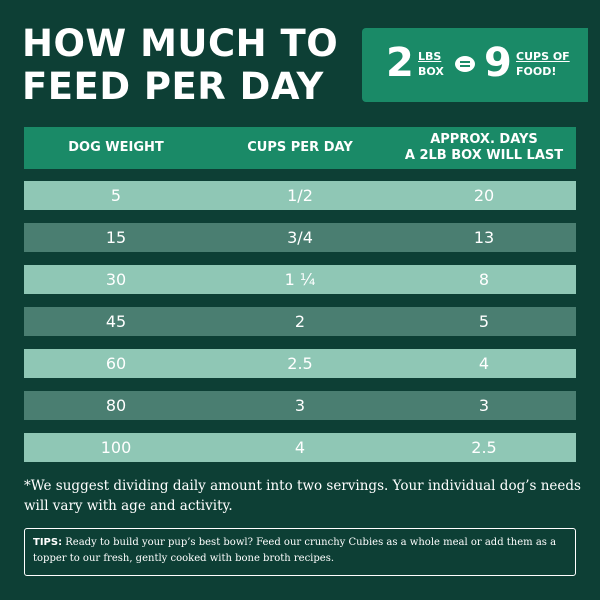 The width and height of the screenshot is (600, 600). Describe the element at coordinates (116, 279) in the screenshot. I see `cell-weight: 30` at that location.